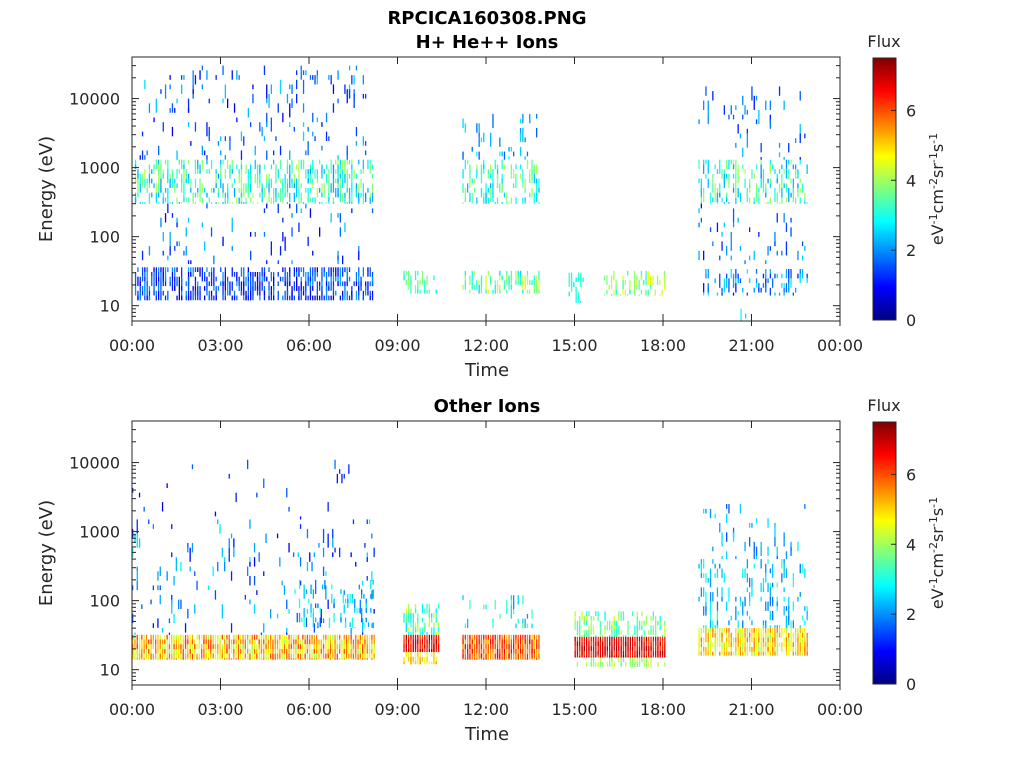  I want to click on y-axis-label: Energy (eV), so click(46, 553).